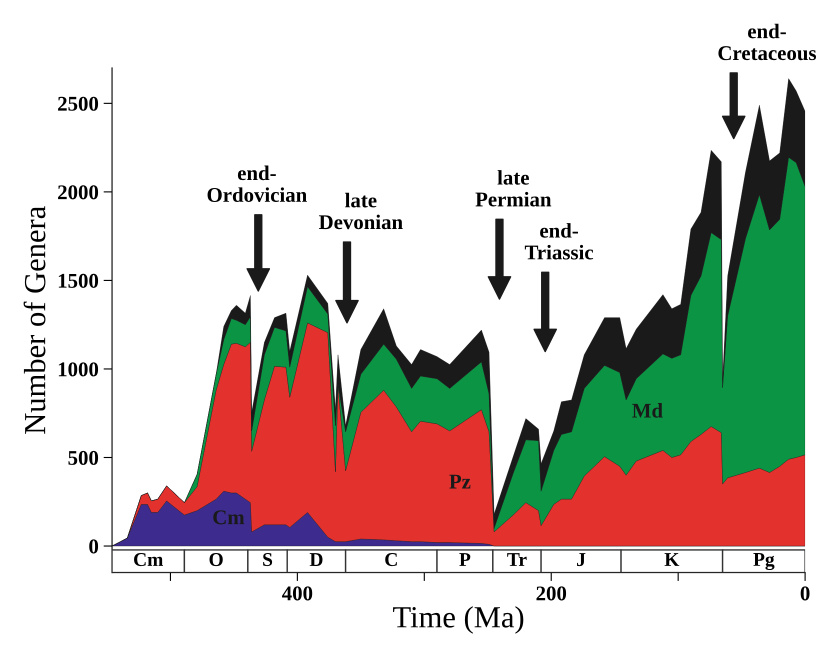 Image resolution: width=830 pixels, height=647 pixels. What do you see at coordinates (35, 320) in the screenshot?
I see `y-axis-title: Number of Genera` at bounding box center [35, 320].